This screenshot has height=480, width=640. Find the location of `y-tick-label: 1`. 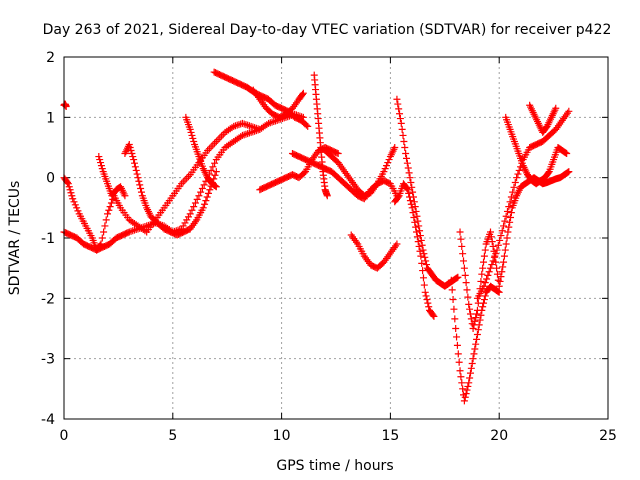

y-tick-label: 1 is located at coordinates (50, 118).